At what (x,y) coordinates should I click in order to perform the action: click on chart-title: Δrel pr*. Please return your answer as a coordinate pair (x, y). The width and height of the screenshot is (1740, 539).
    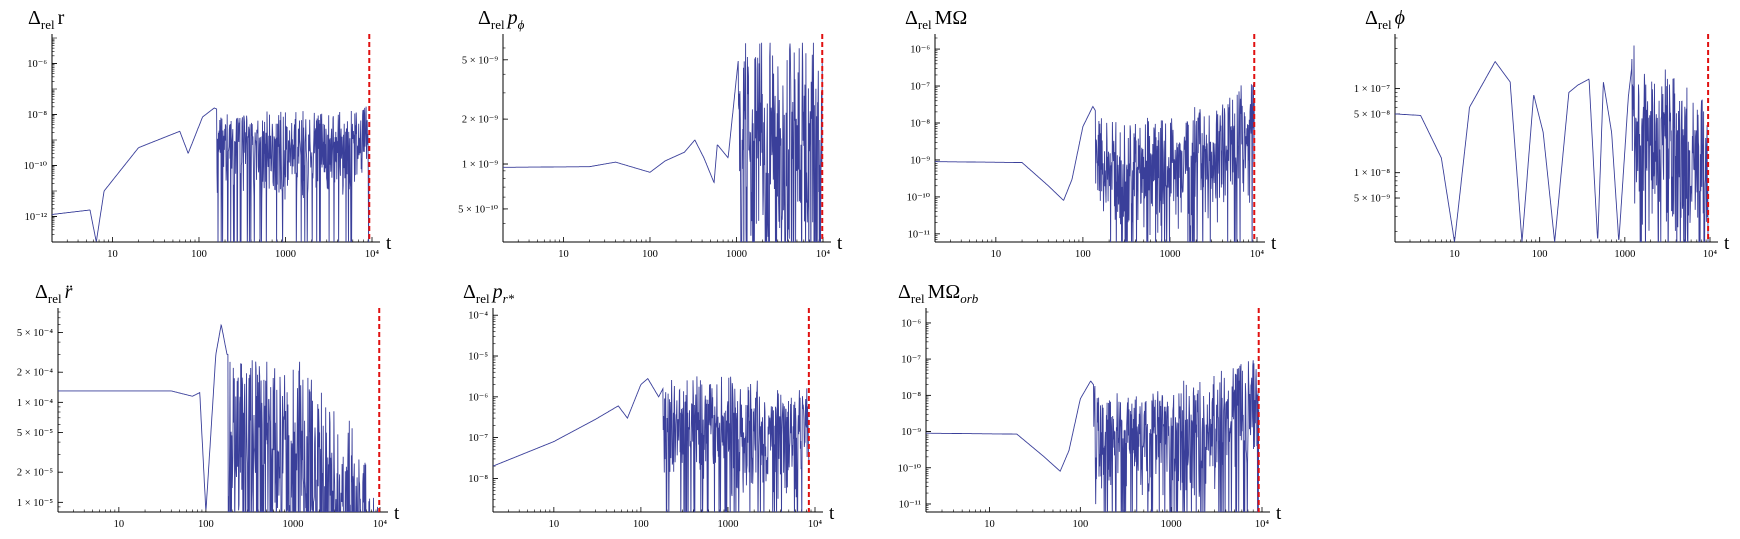
    Looking at the image, I should click on (489, 293).